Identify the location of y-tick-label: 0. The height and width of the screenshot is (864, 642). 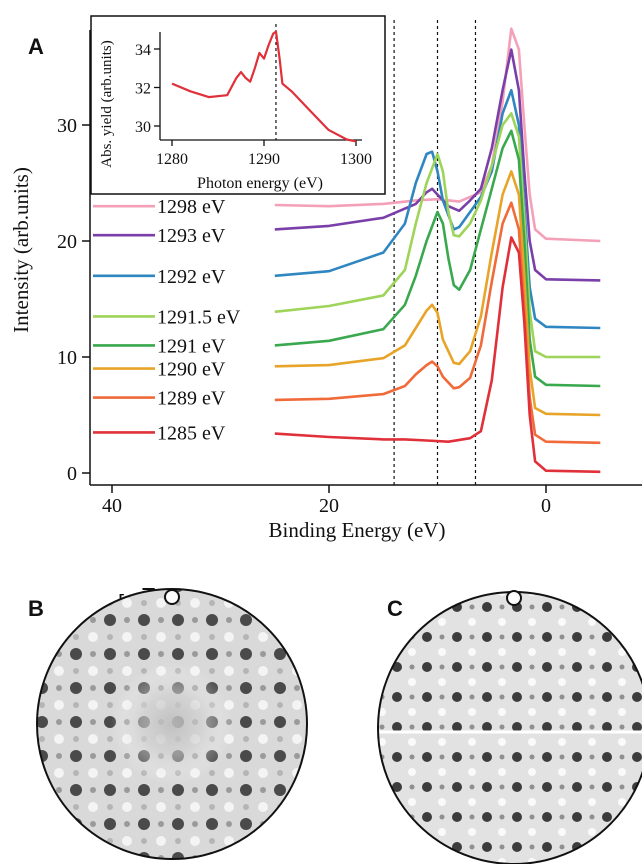
(72, 474).